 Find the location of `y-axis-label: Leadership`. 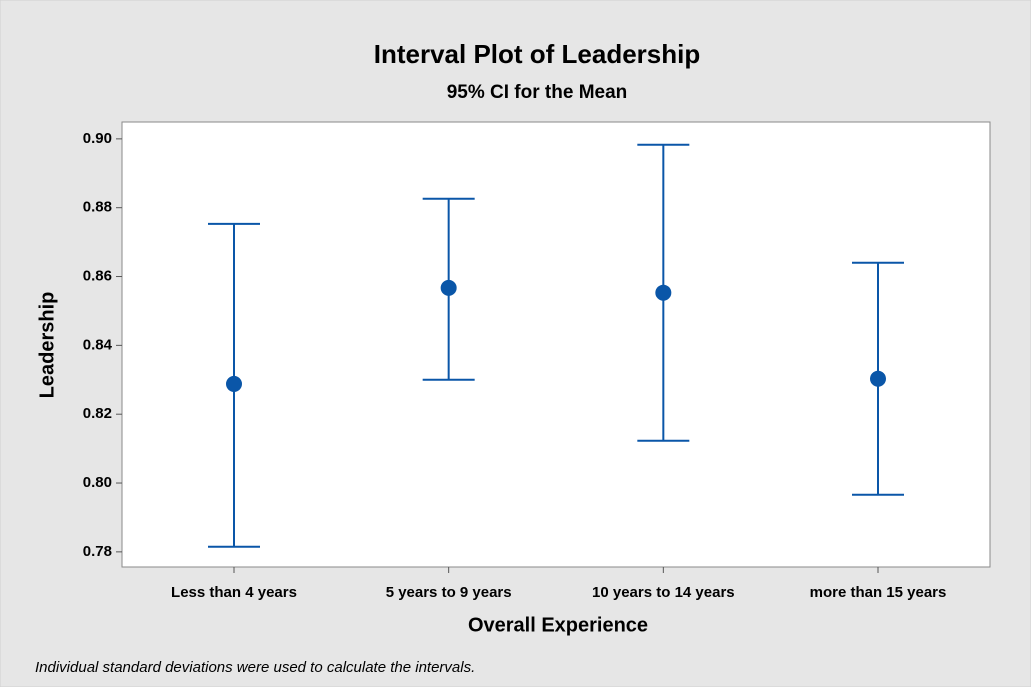

y-axis-label: Leadership is located at coordinates (47, 345).